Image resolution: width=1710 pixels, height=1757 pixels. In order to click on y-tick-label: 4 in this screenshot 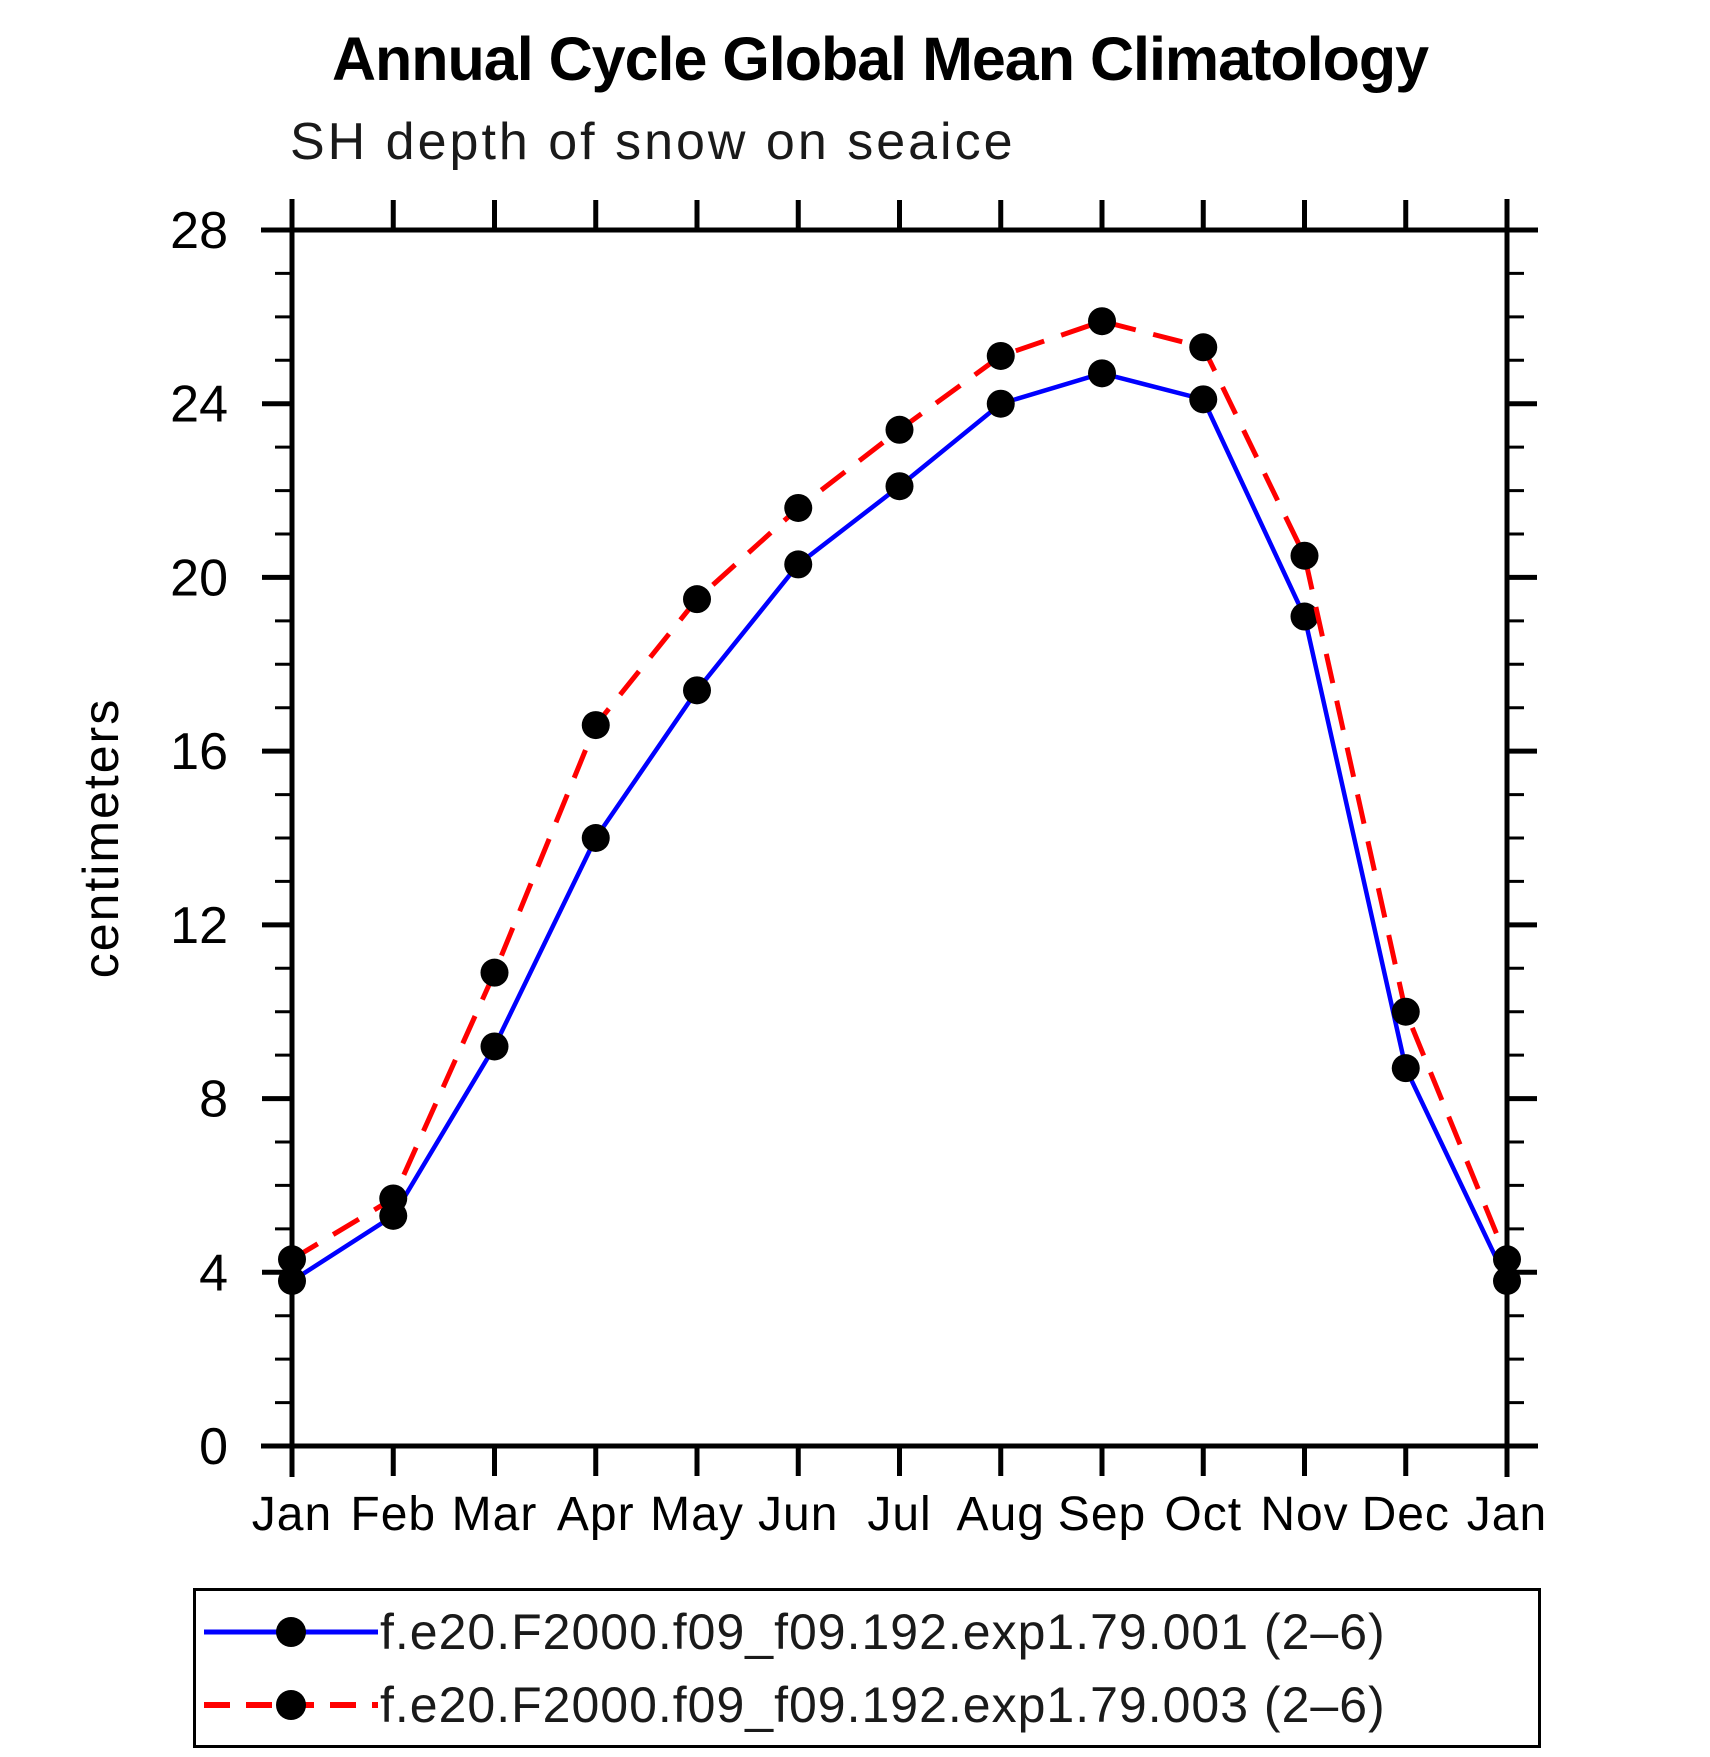, I will do `click(213, 1273)`.